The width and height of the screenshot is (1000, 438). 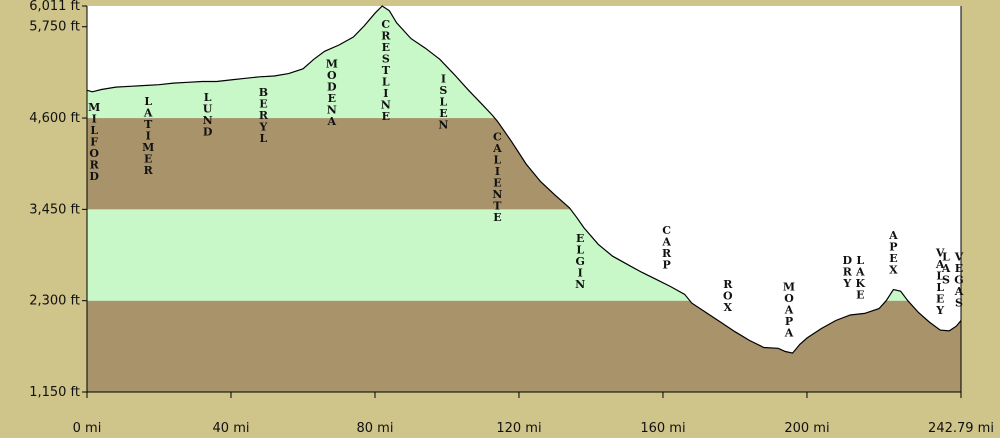 I want to click on x-tick-label: 40 mi, so click(x=231, y=428).